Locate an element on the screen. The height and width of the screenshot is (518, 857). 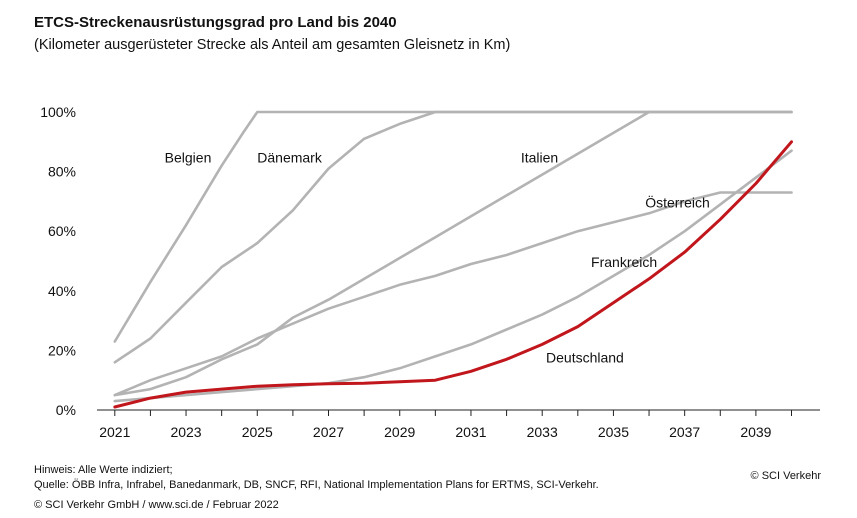
x-tick-label: 2033 is located at coordinates (542, 432).